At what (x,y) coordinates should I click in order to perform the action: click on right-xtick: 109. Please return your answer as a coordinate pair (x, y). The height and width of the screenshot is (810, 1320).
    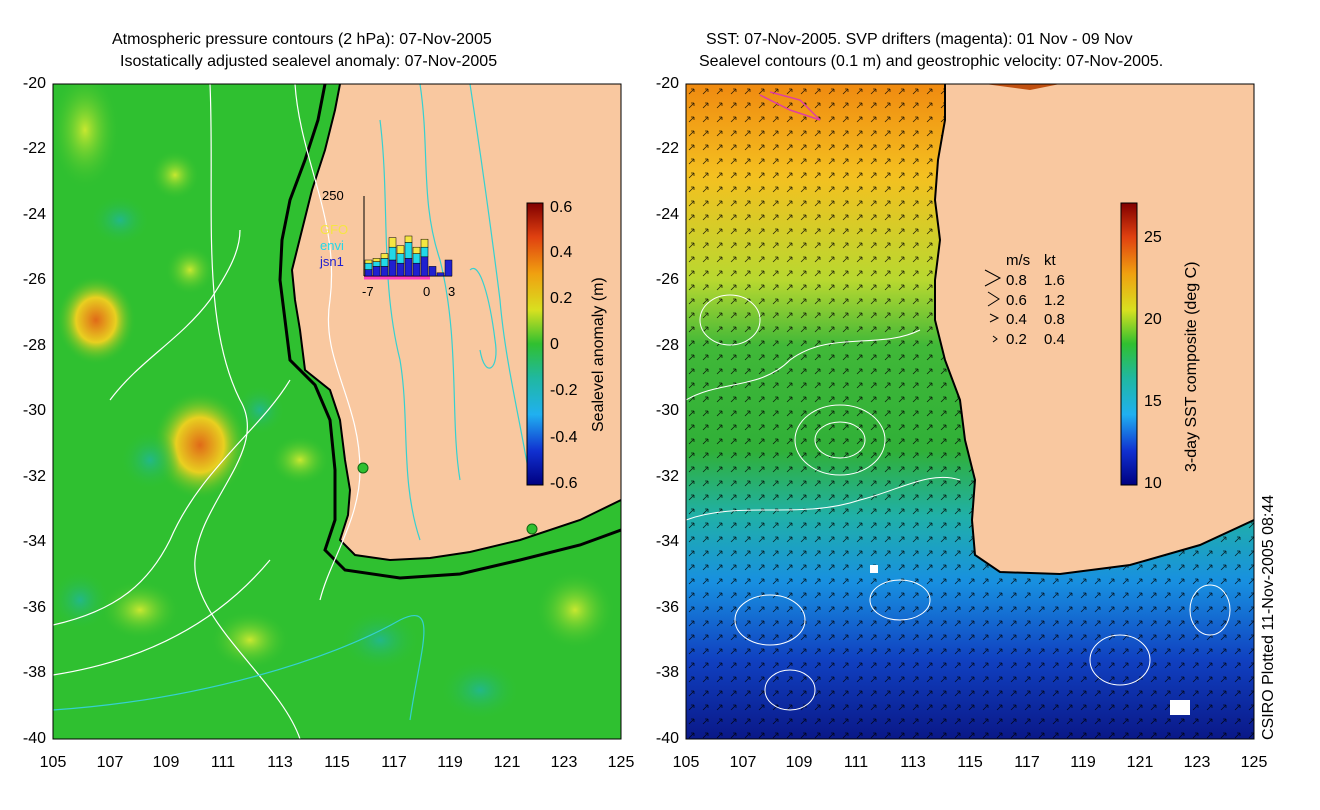
    Looking at the image, I should click on (799, 762).